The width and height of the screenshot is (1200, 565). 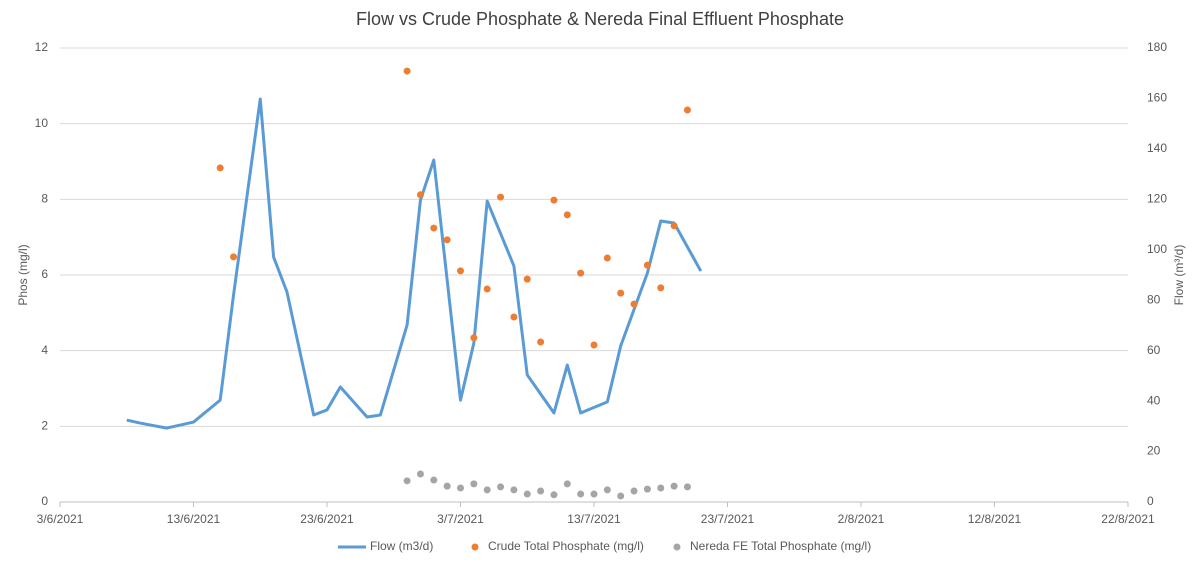 I want to click on y2-tick-label: 20, so click(x=1154, y=451).